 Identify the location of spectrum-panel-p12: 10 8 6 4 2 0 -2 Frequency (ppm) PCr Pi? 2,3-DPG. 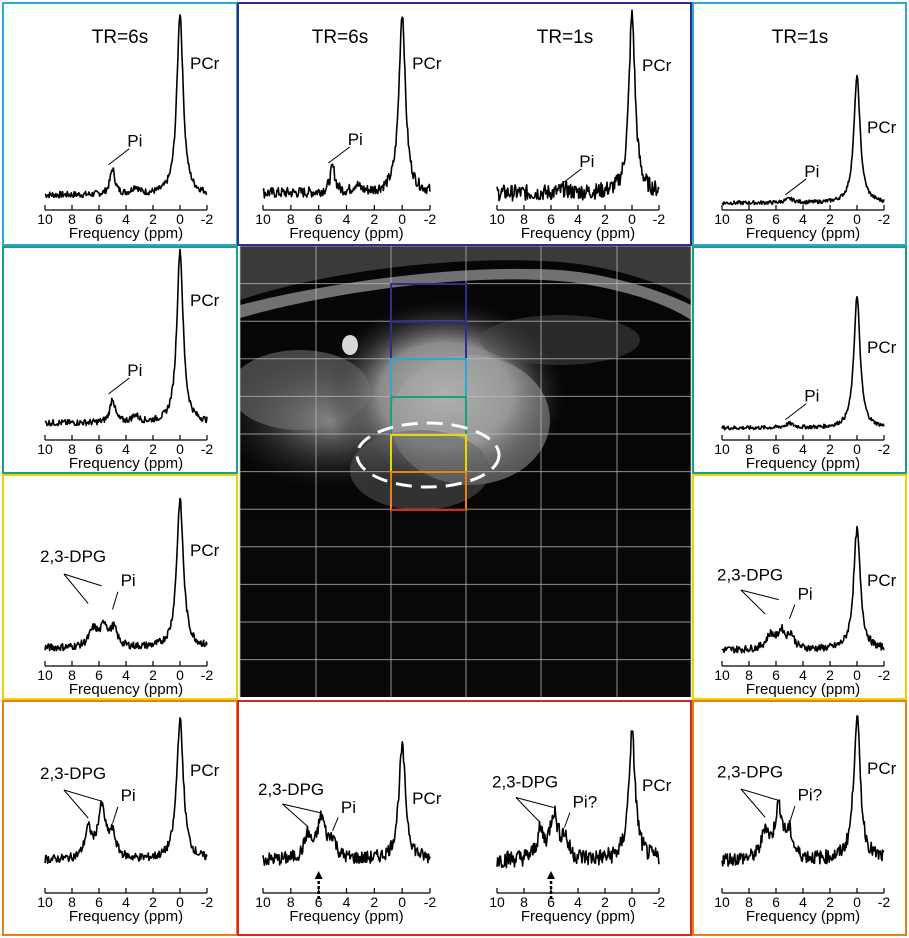
(805, 820).